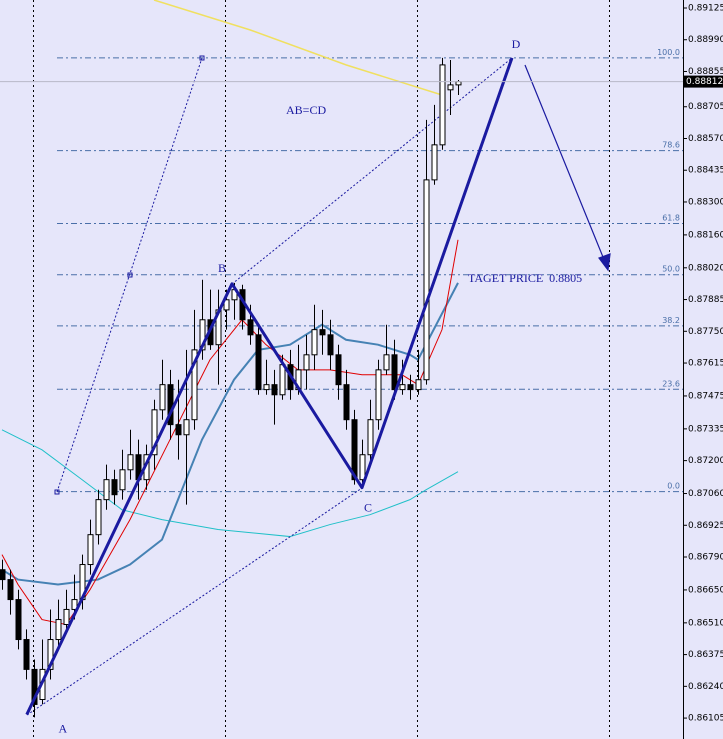 This screenshot has height=739, width=723. What do you see at coordinates (673, 486) in the screenshot?
I see `fib-label: 0.0` at bounding box center [673, 486].